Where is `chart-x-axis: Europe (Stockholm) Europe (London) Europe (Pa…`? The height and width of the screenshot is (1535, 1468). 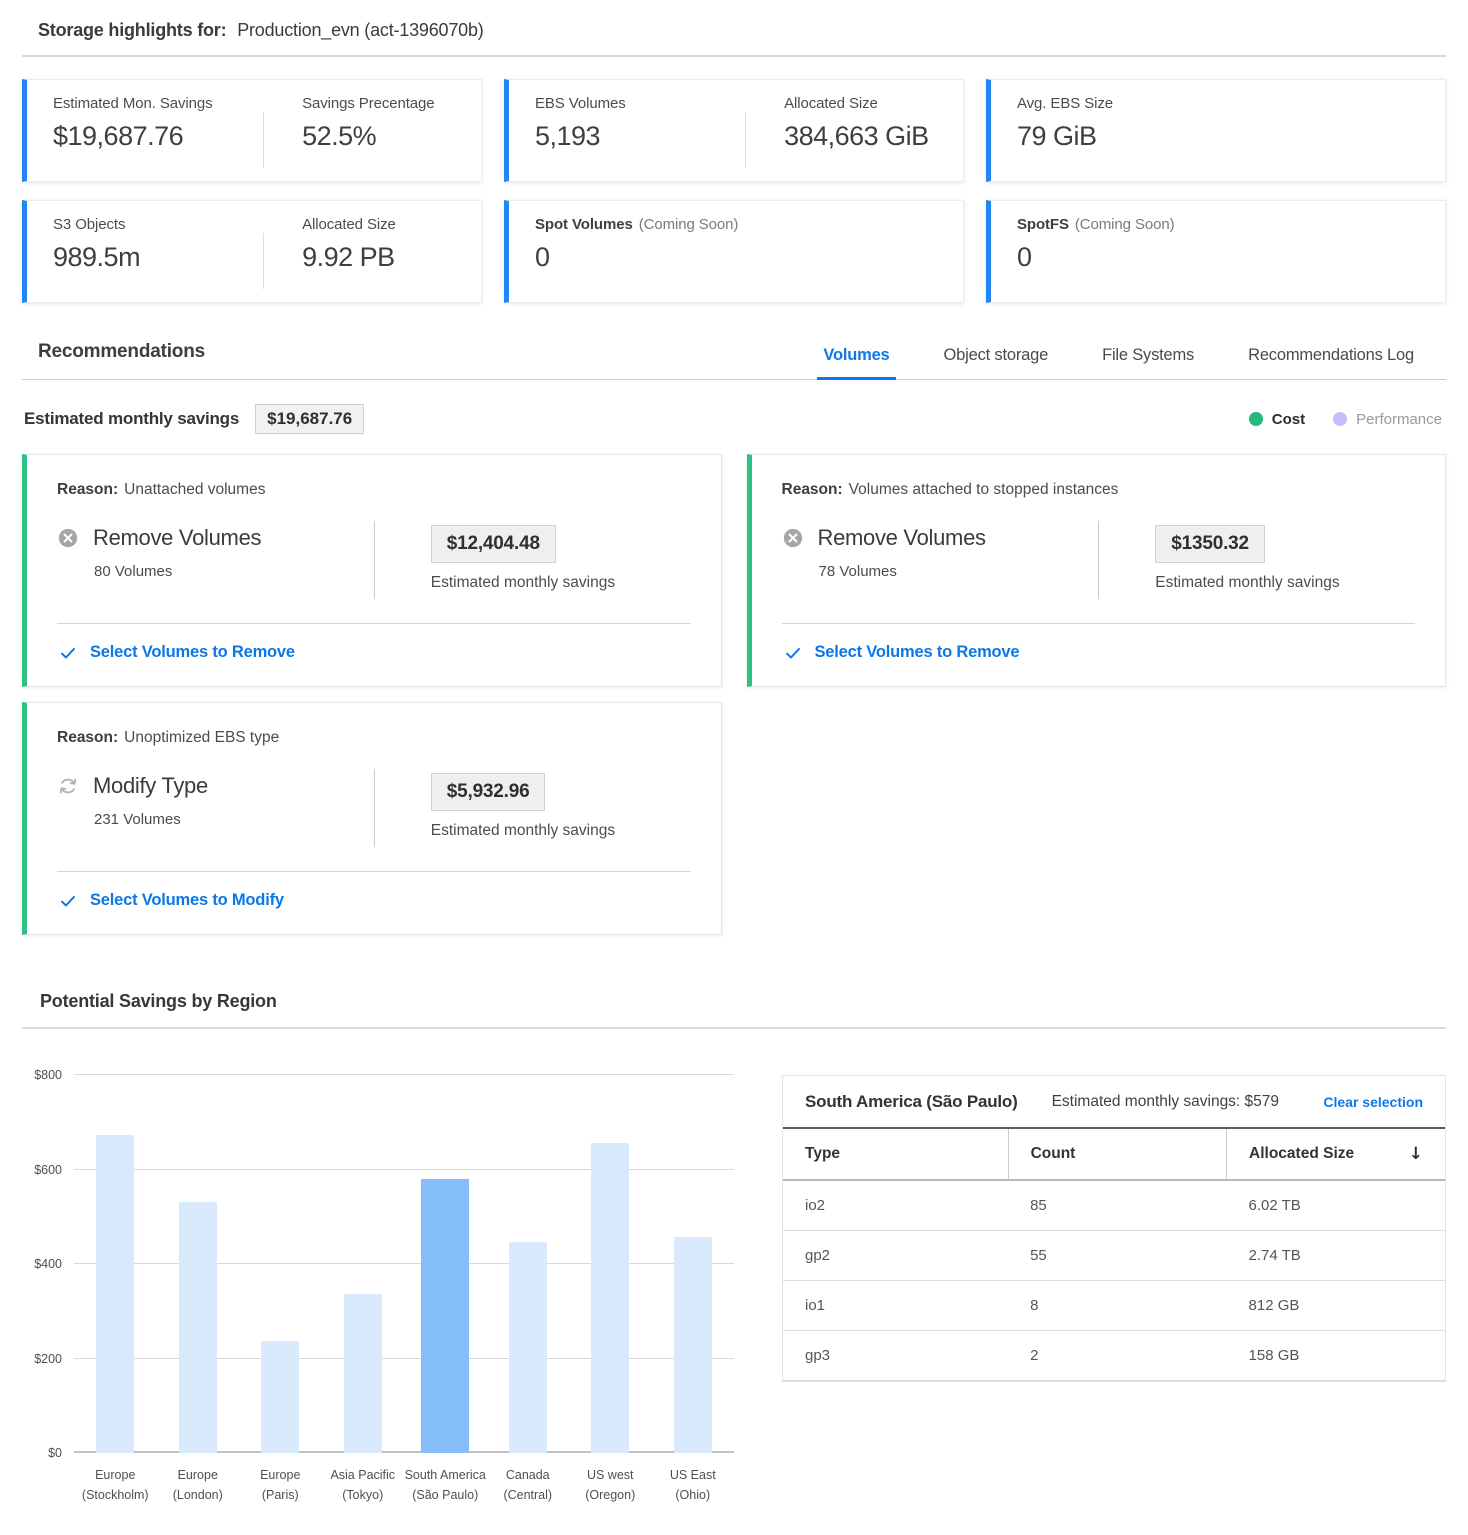 chart-x-axis: Europe (Stockholm) Europe (London) Europe (Pa… is located at coordinates (404, 1485).